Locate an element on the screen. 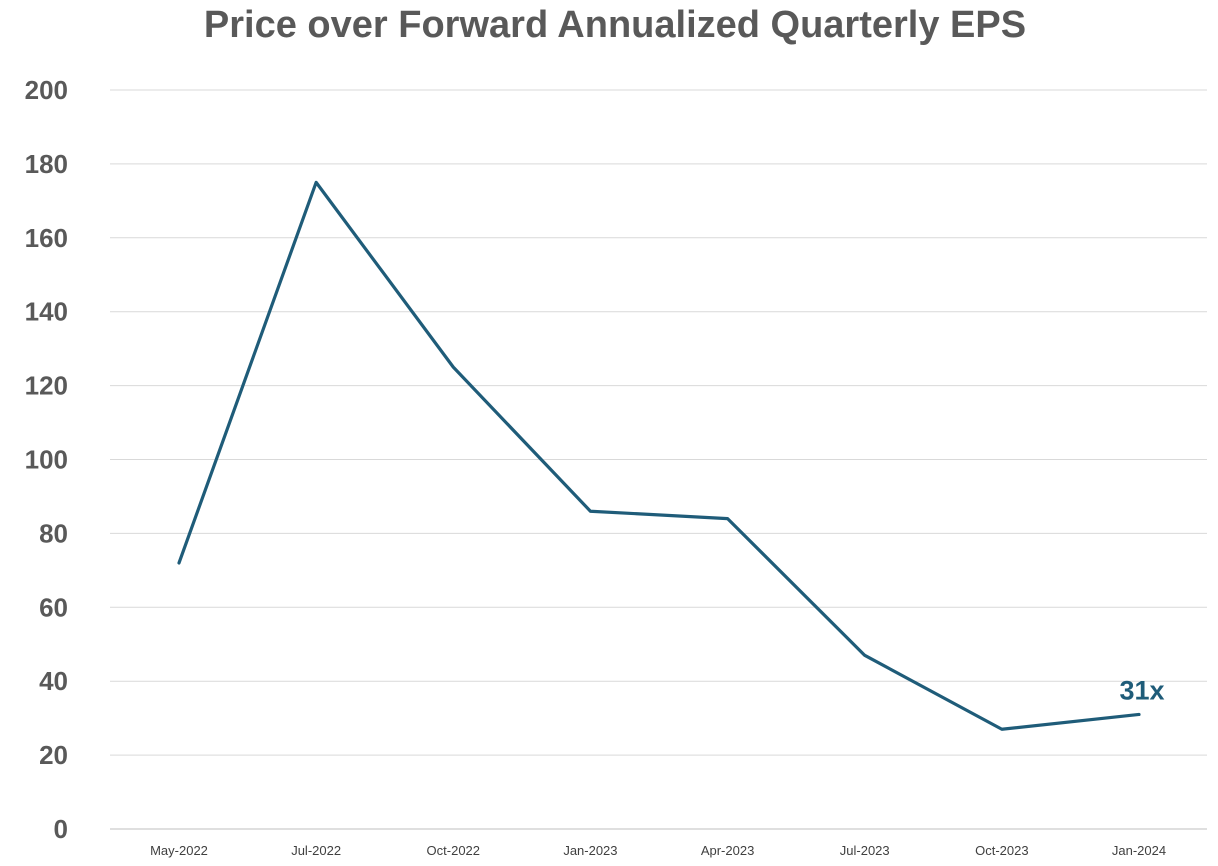  y-tick-label: 20 is located at coordinates (53, 755).